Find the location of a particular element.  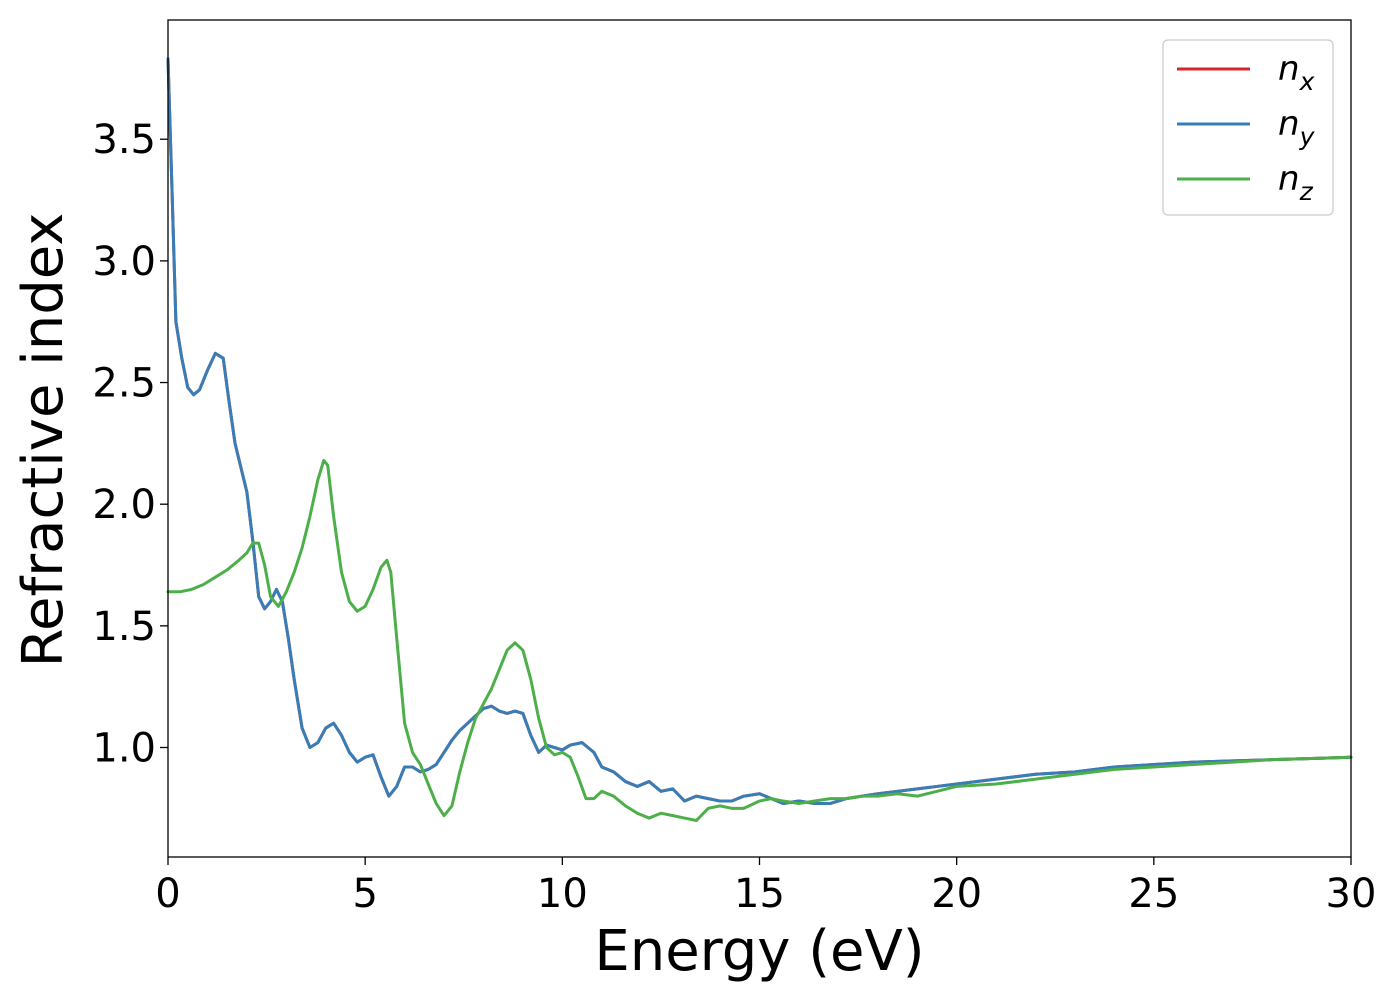

x-tick-label: 5 is located at coordinates (364, 894).